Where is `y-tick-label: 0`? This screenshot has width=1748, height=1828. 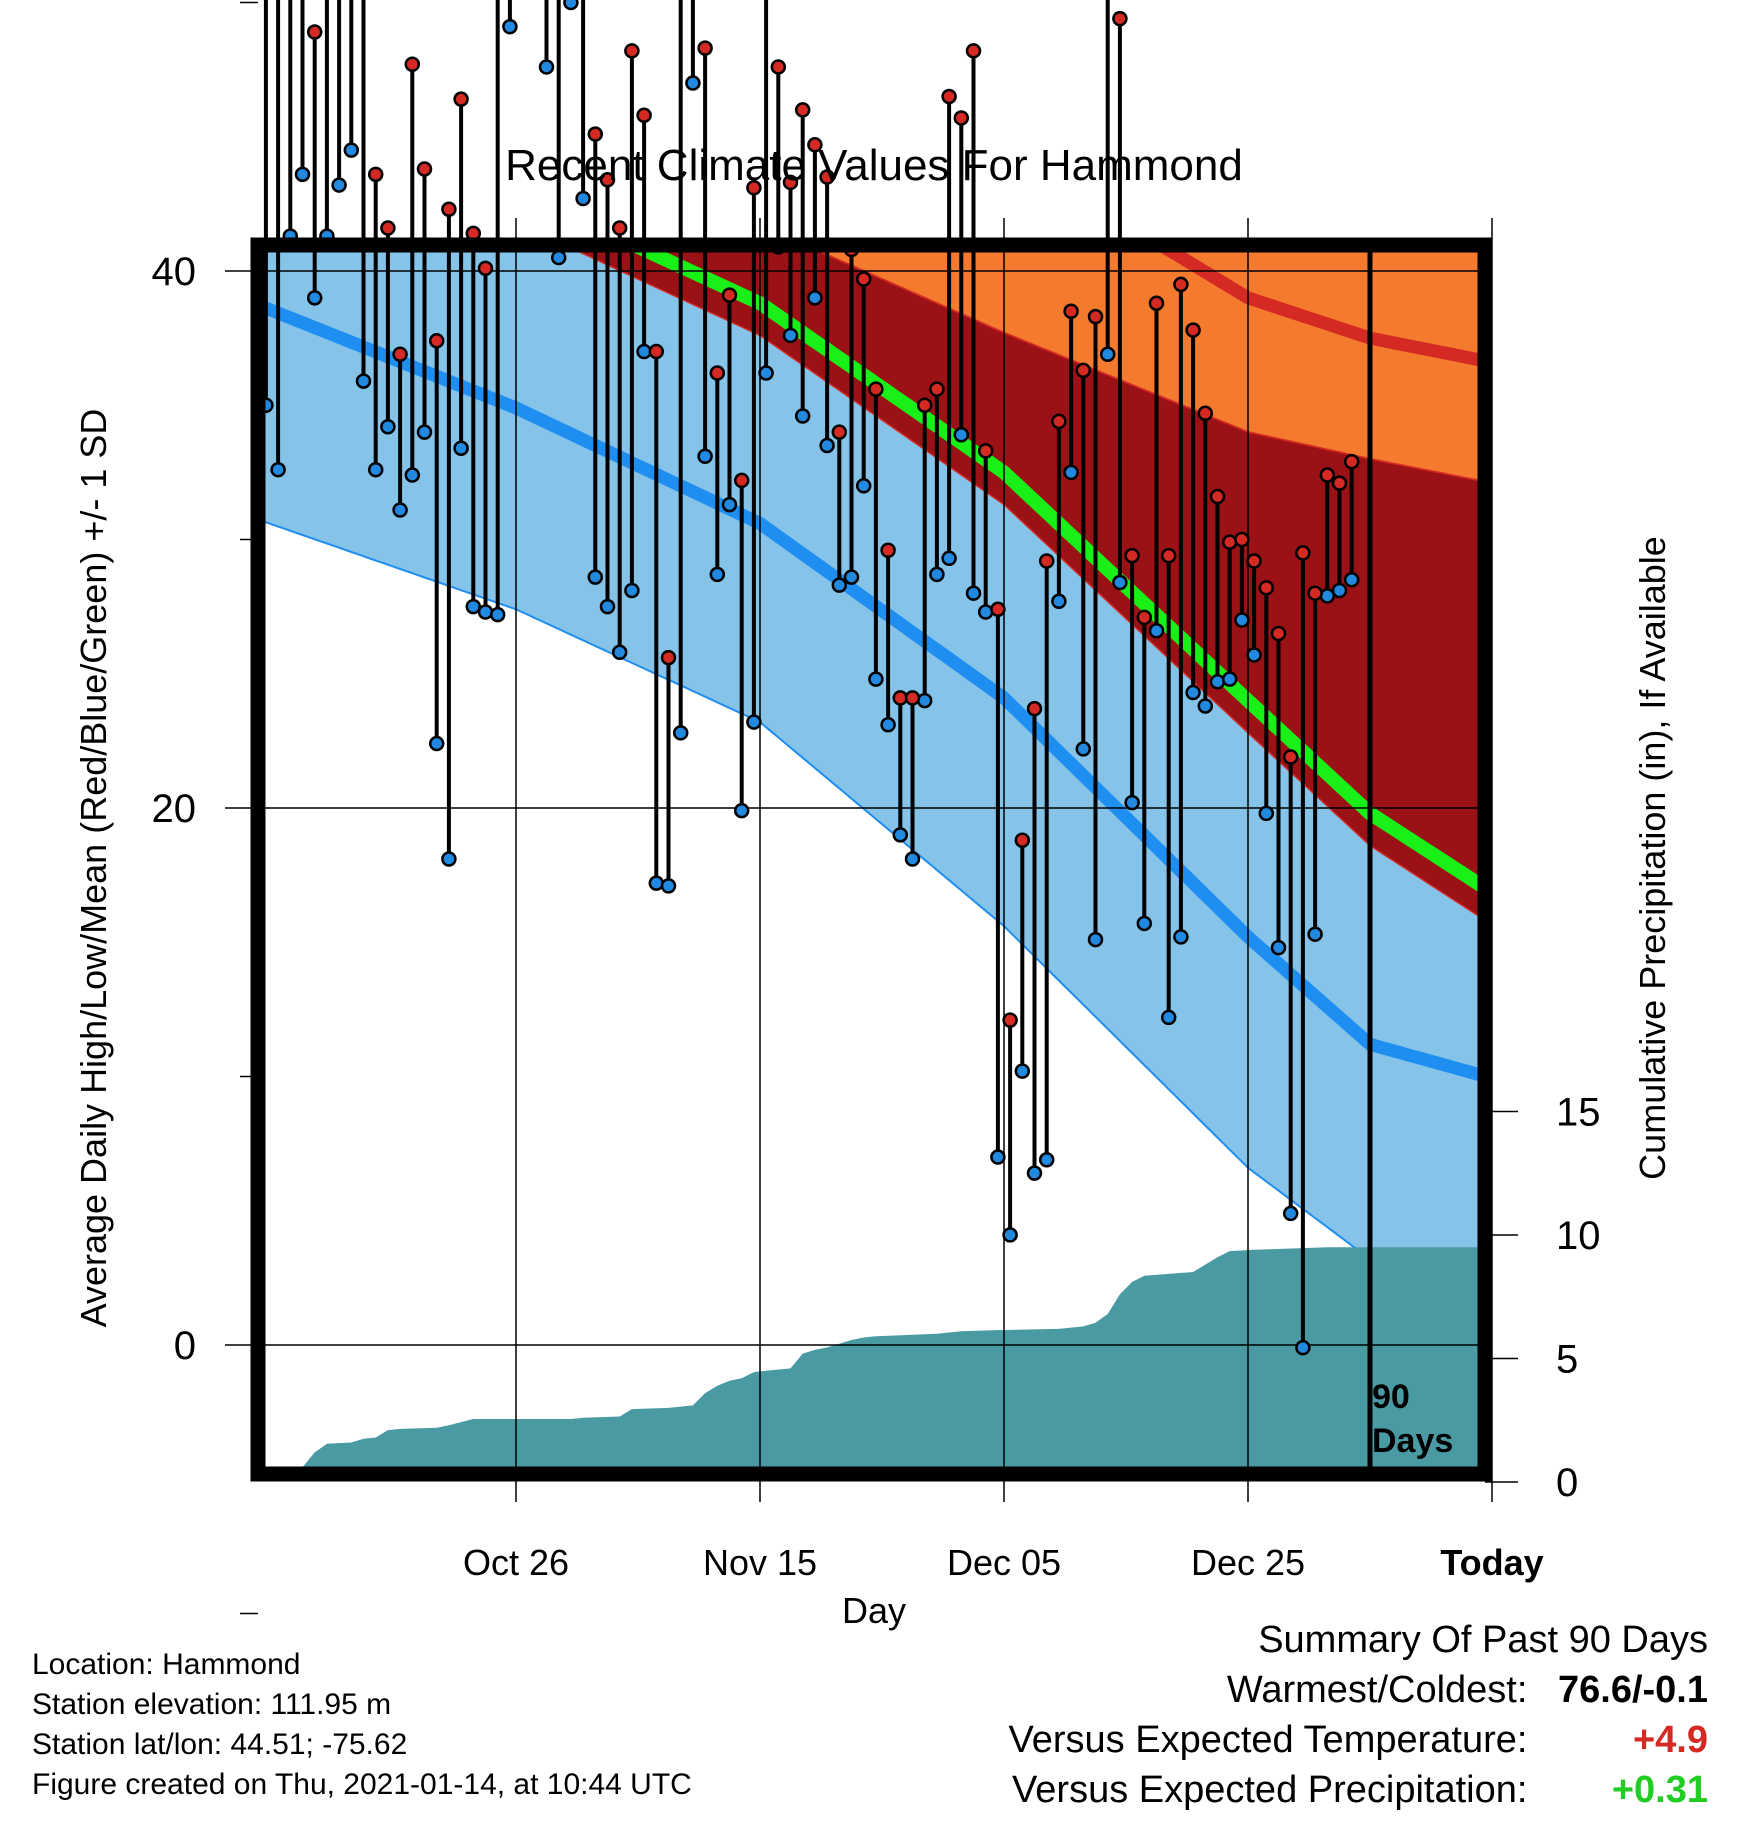
y-tick-label: 0 is located at coordinates (185, 1346).